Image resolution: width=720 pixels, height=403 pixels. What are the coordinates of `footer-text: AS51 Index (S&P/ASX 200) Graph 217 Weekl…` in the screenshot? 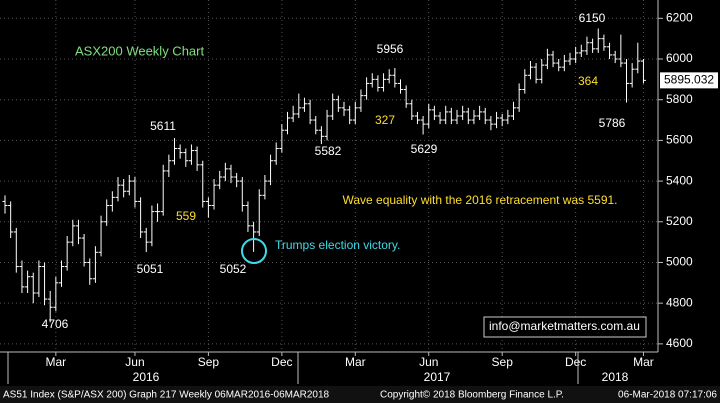 It's located at (166, 395).